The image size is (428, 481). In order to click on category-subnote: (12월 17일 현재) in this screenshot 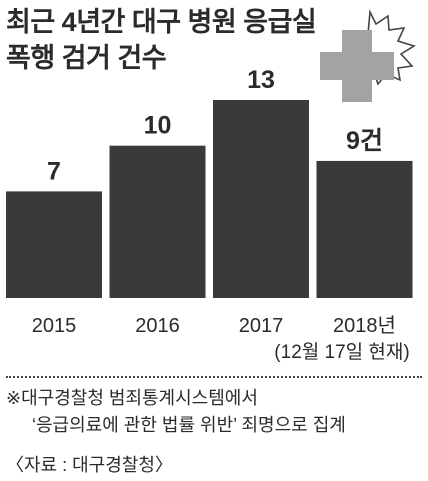, I will do `click(341, 352)`.